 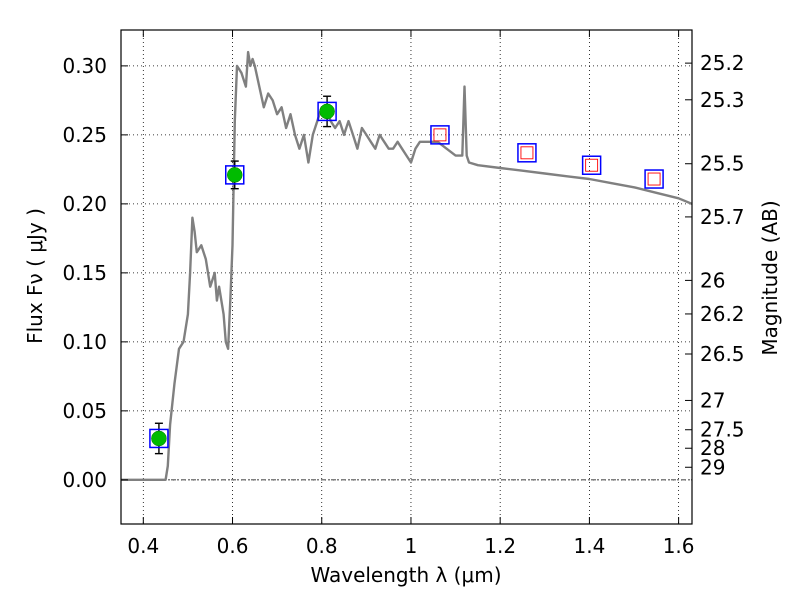 I want to click on y-tick-label: 0.30, so click(x=84, y=66).